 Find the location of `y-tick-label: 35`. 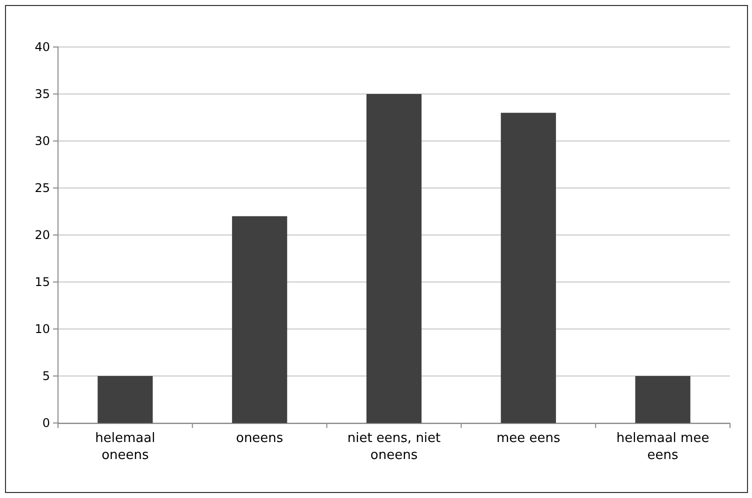

y-tick-label: 35 is located at coordinates (42, 93).